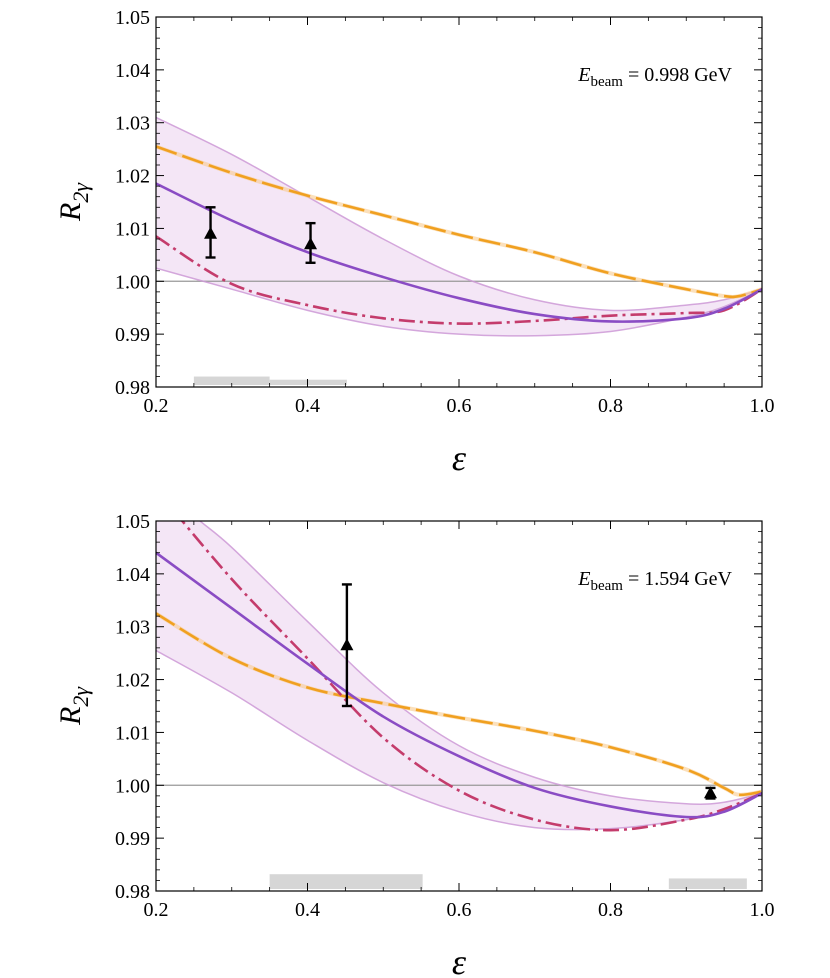 This screenshot has width=830, height=978. I want to click on series-solid, so click(459, 252).